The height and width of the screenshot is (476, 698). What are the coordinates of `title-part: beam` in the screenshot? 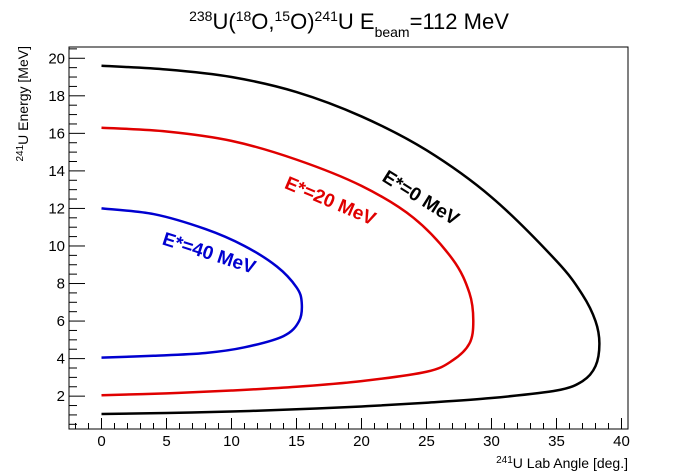 It's located at (392, 32).